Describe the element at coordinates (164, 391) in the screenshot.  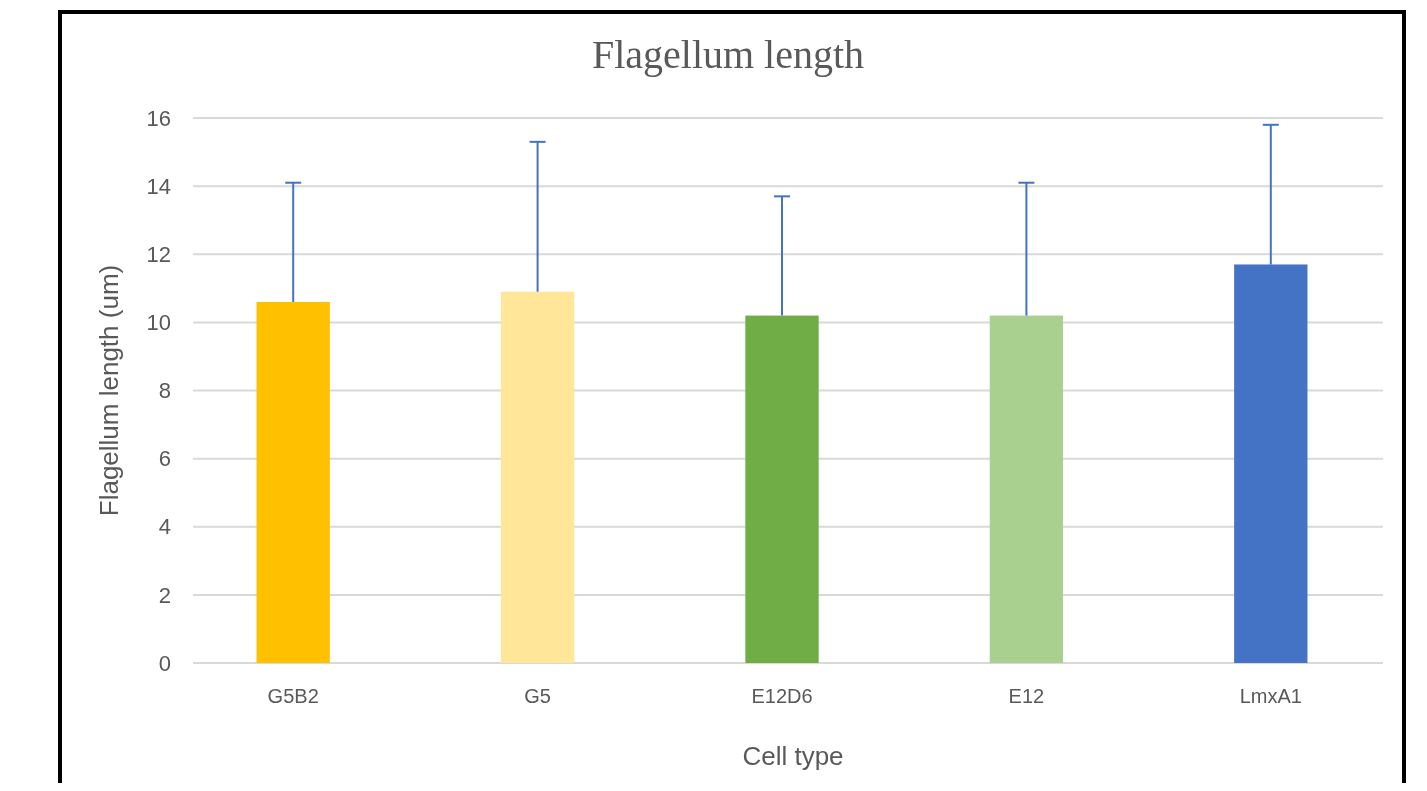
I see `y-tick-label: 8` at that location.